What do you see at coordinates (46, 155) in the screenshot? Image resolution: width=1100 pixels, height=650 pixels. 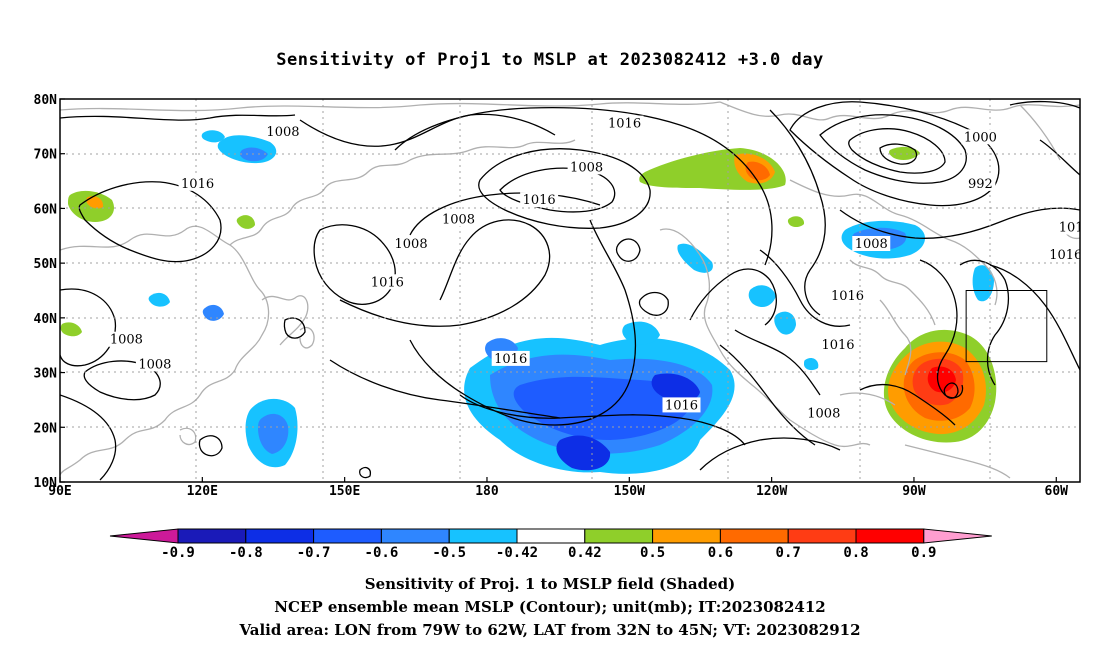 I see `lat-tick-label: 70N` at bounding box center [46, 155].